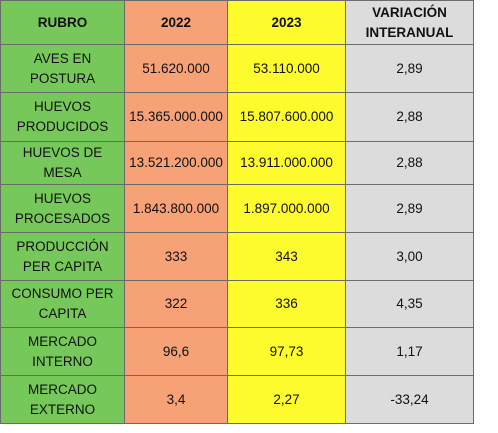  I want to click on value-2022-cell: 3,4, so click(176, 399).